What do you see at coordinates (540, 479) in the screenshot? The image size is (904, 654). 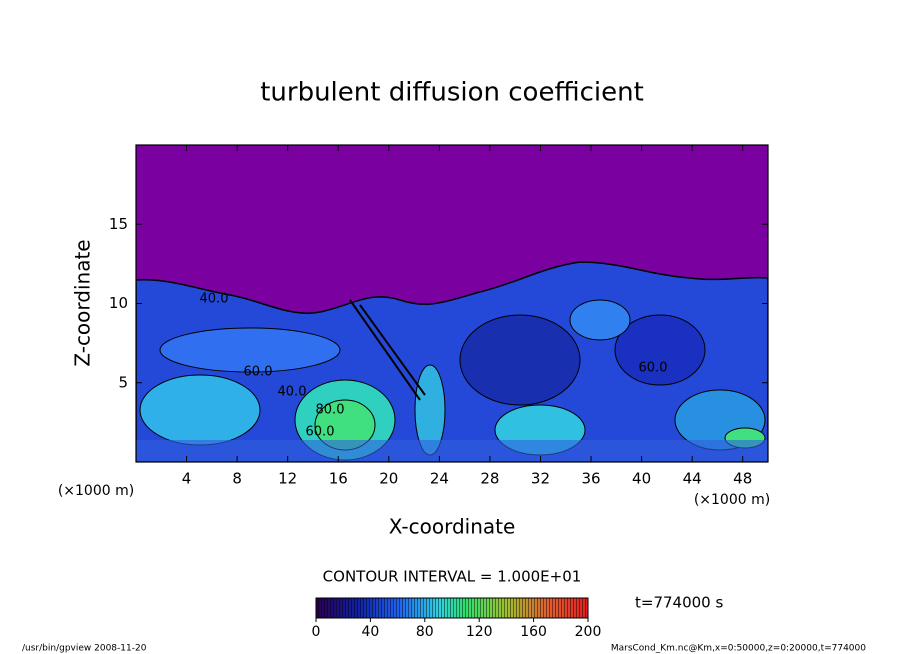 I see `x-tick-label: 32` at bounding box center [540, 479].